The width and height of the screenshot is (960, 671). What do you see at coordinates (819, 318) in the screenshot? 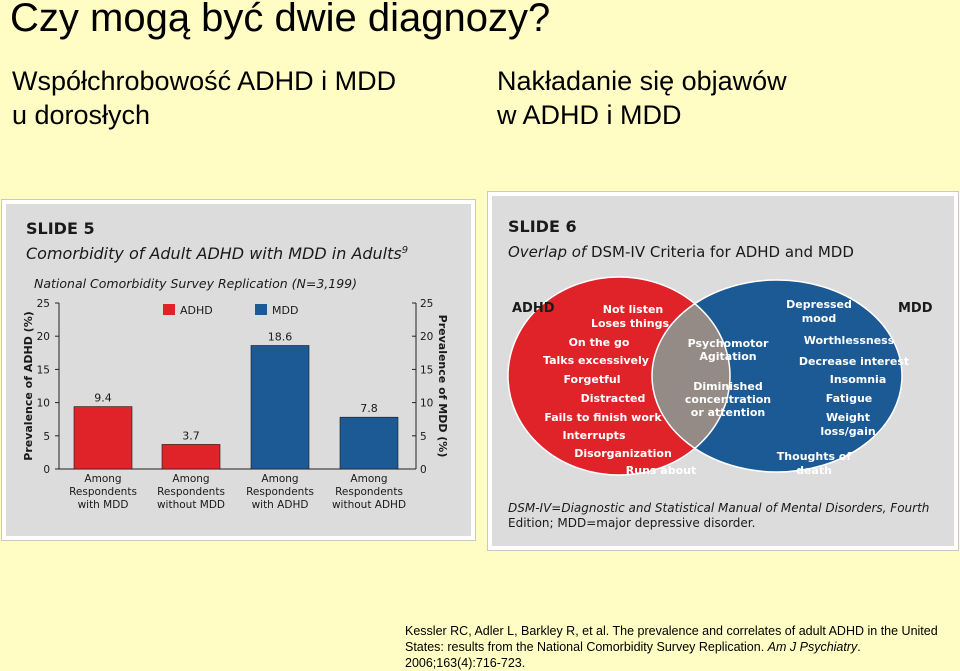
I see `mdd-symptom-2: mood` at bounding box center [819, 318].